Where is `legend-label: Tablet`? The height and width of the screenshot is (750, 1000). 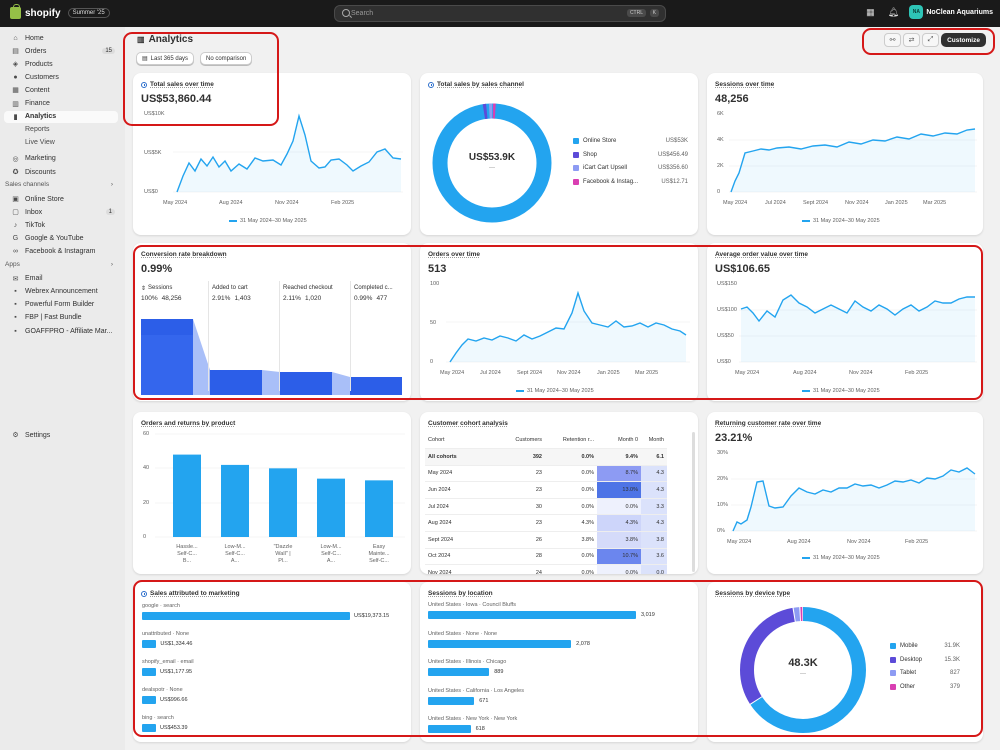 legend-label: Tablet is located at coordinates (908, 673).